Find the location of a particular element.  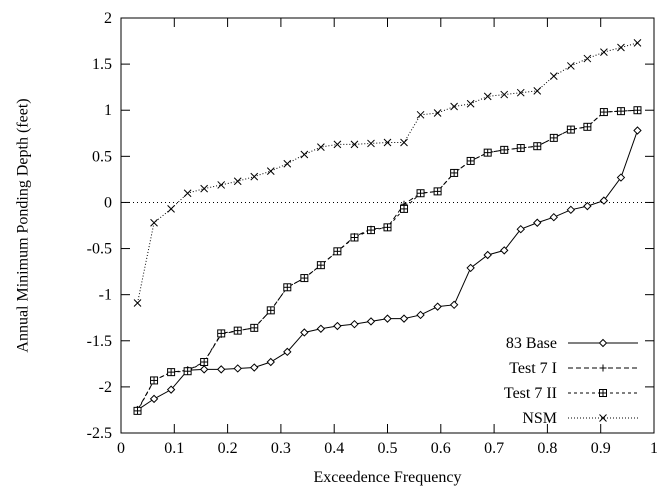

legend-entry: NSM is located at coordinates (580, 418).